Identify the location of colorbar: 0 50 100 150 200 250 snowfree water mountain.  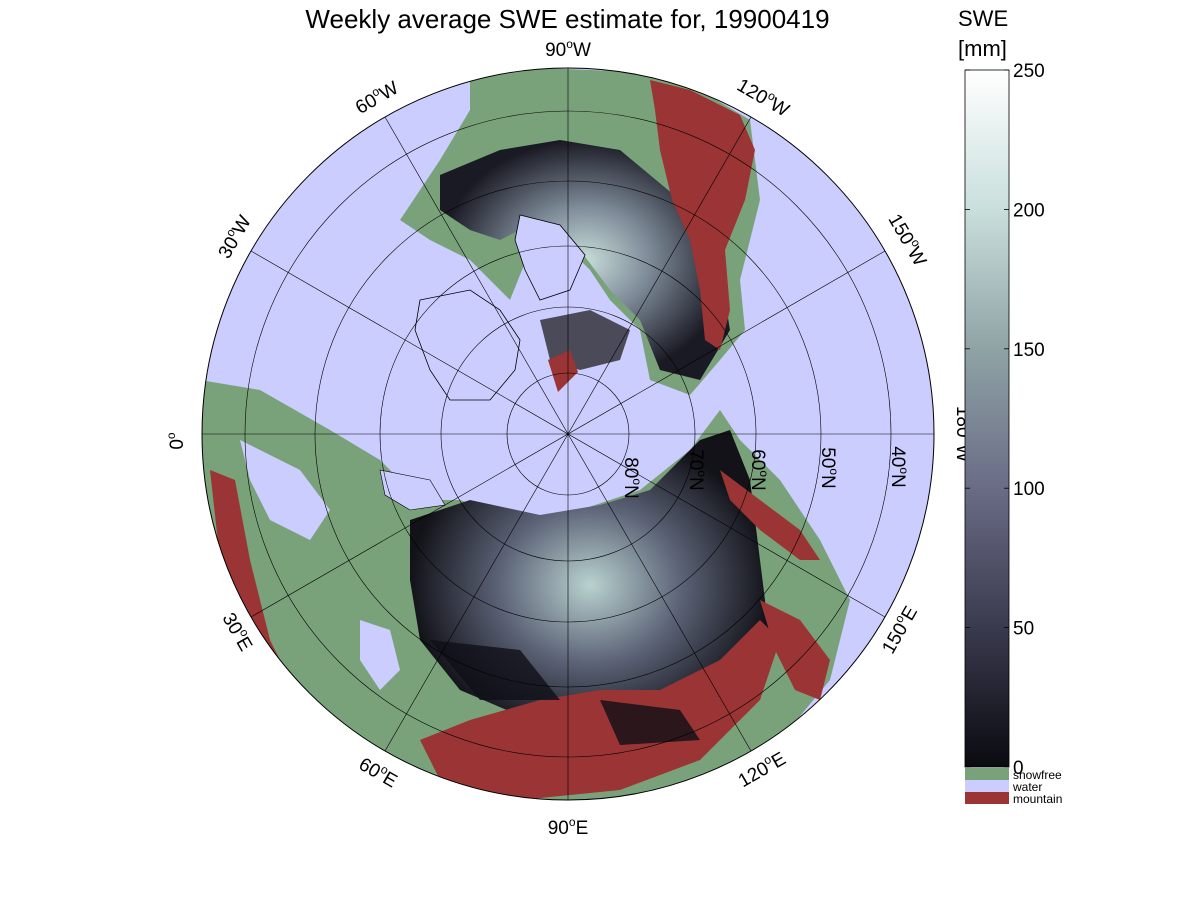
(1013, 433).